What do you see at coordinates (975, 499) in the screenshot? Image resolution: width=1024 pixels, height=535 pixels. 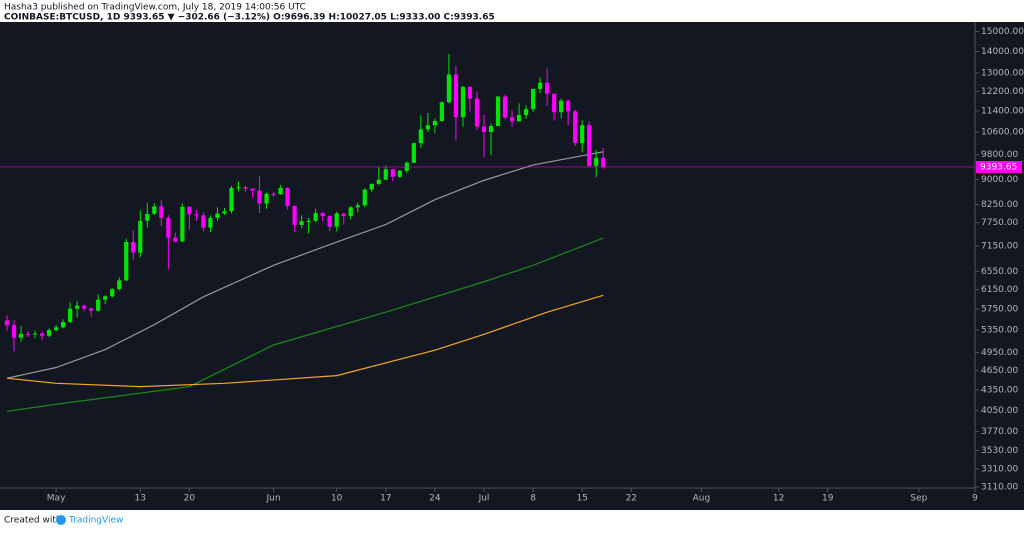 I see `x-tick-label: 9` at bounding box center [975, 499].